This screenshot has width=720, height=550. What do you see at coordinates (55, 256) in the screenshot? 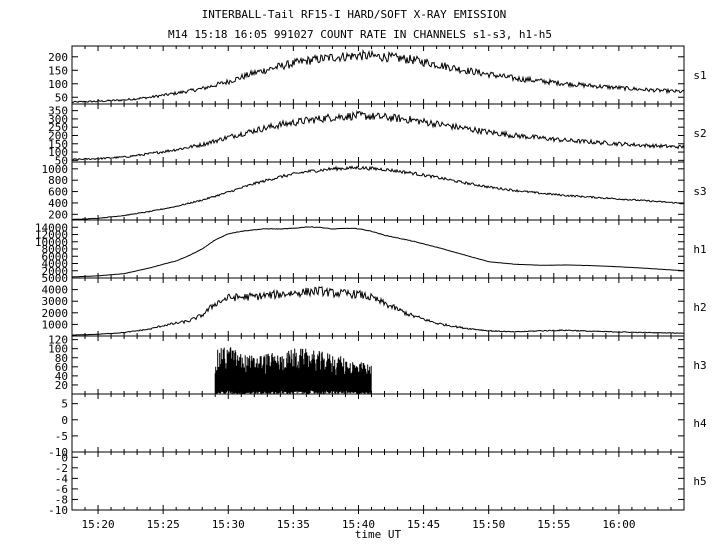
I see `y-tick-label: 6000` at bounding box center [55, 256].